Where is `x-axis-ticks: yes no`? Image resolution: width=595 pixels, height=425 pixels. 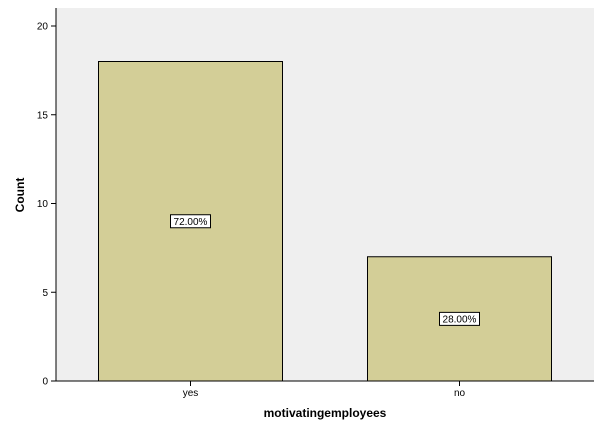
x-axis-ticks: yes no is located at coordinates (324, 390).